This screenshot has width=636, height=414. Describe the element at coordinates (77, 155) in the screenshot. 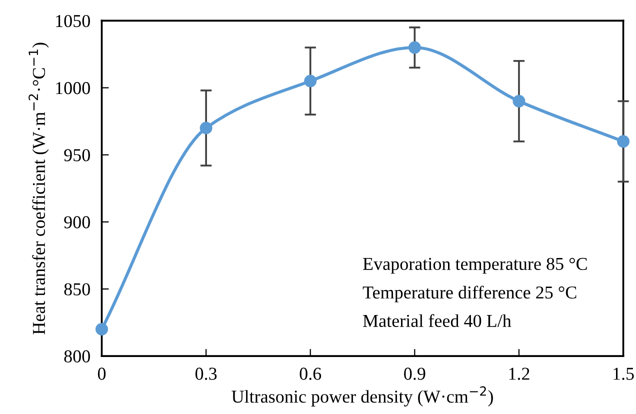

I see `y-tick-label: 950` at that location.